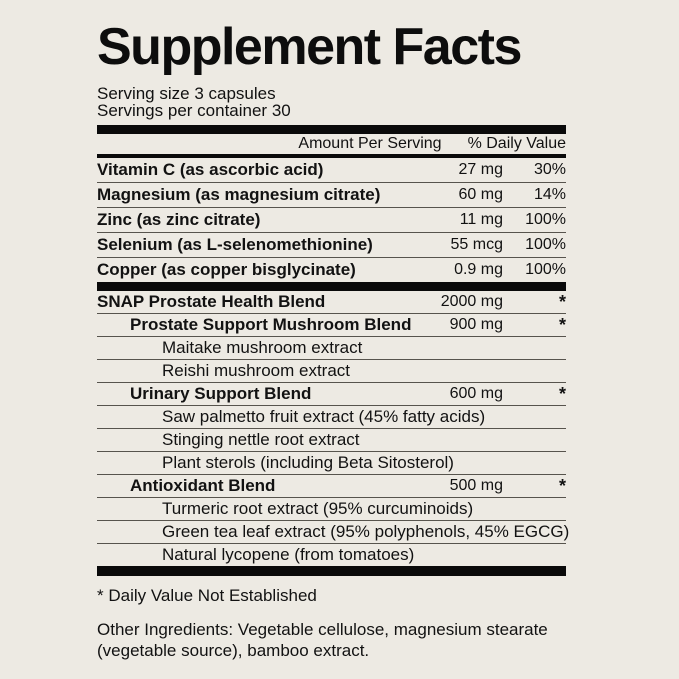  I want to click on daily-value-footnote: * Daily Value Not Established, so click(207, 595).